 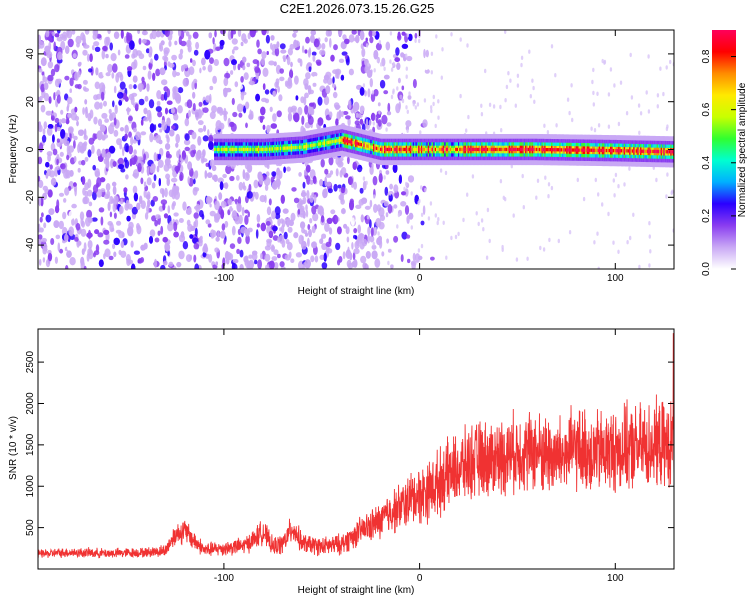 What do you see at coordinates (706, 109) in the screenshot?
I see `colorbar-tick-label: 0.6` at bounding box center [706, 109].